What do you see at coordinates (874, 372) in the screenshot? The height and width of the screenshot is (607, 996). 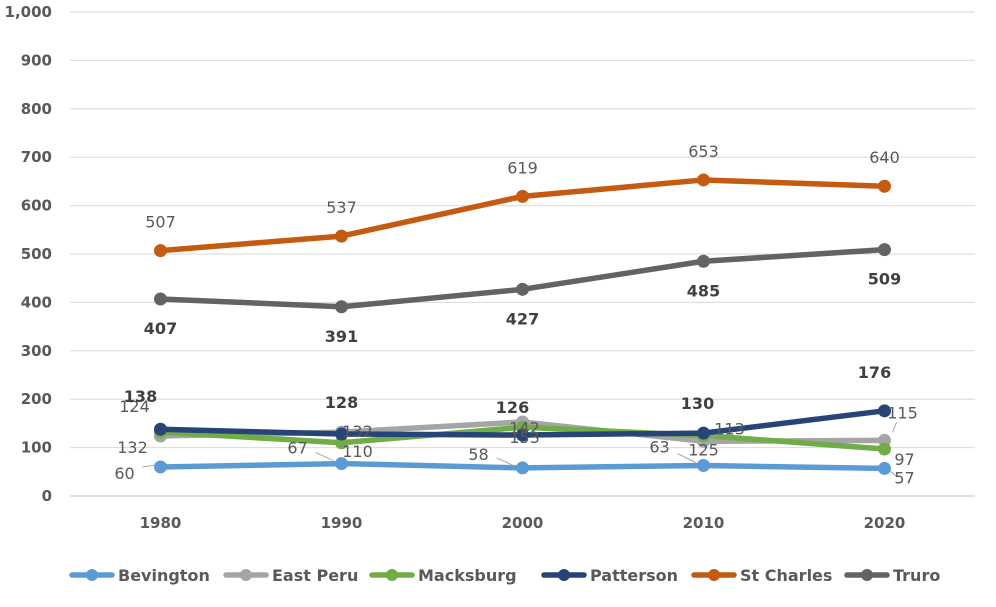 I see `data-label: 176` at bounding box center [874, 372].